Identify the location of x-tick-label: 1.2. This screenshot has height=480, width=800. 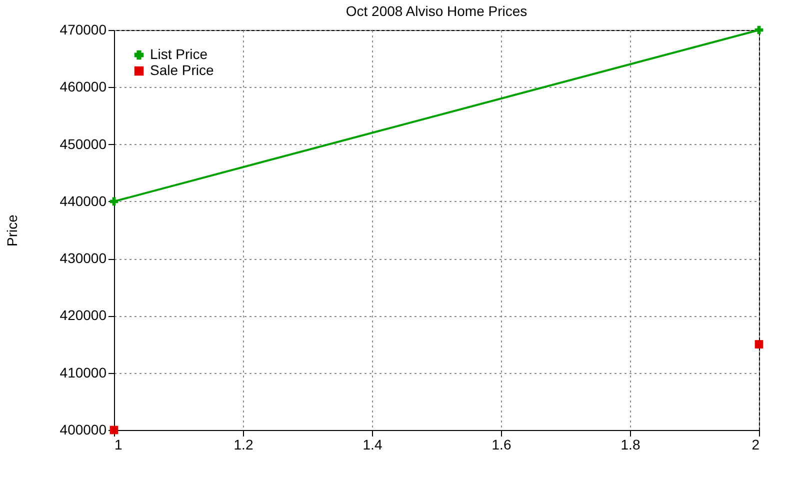
(244, 444).